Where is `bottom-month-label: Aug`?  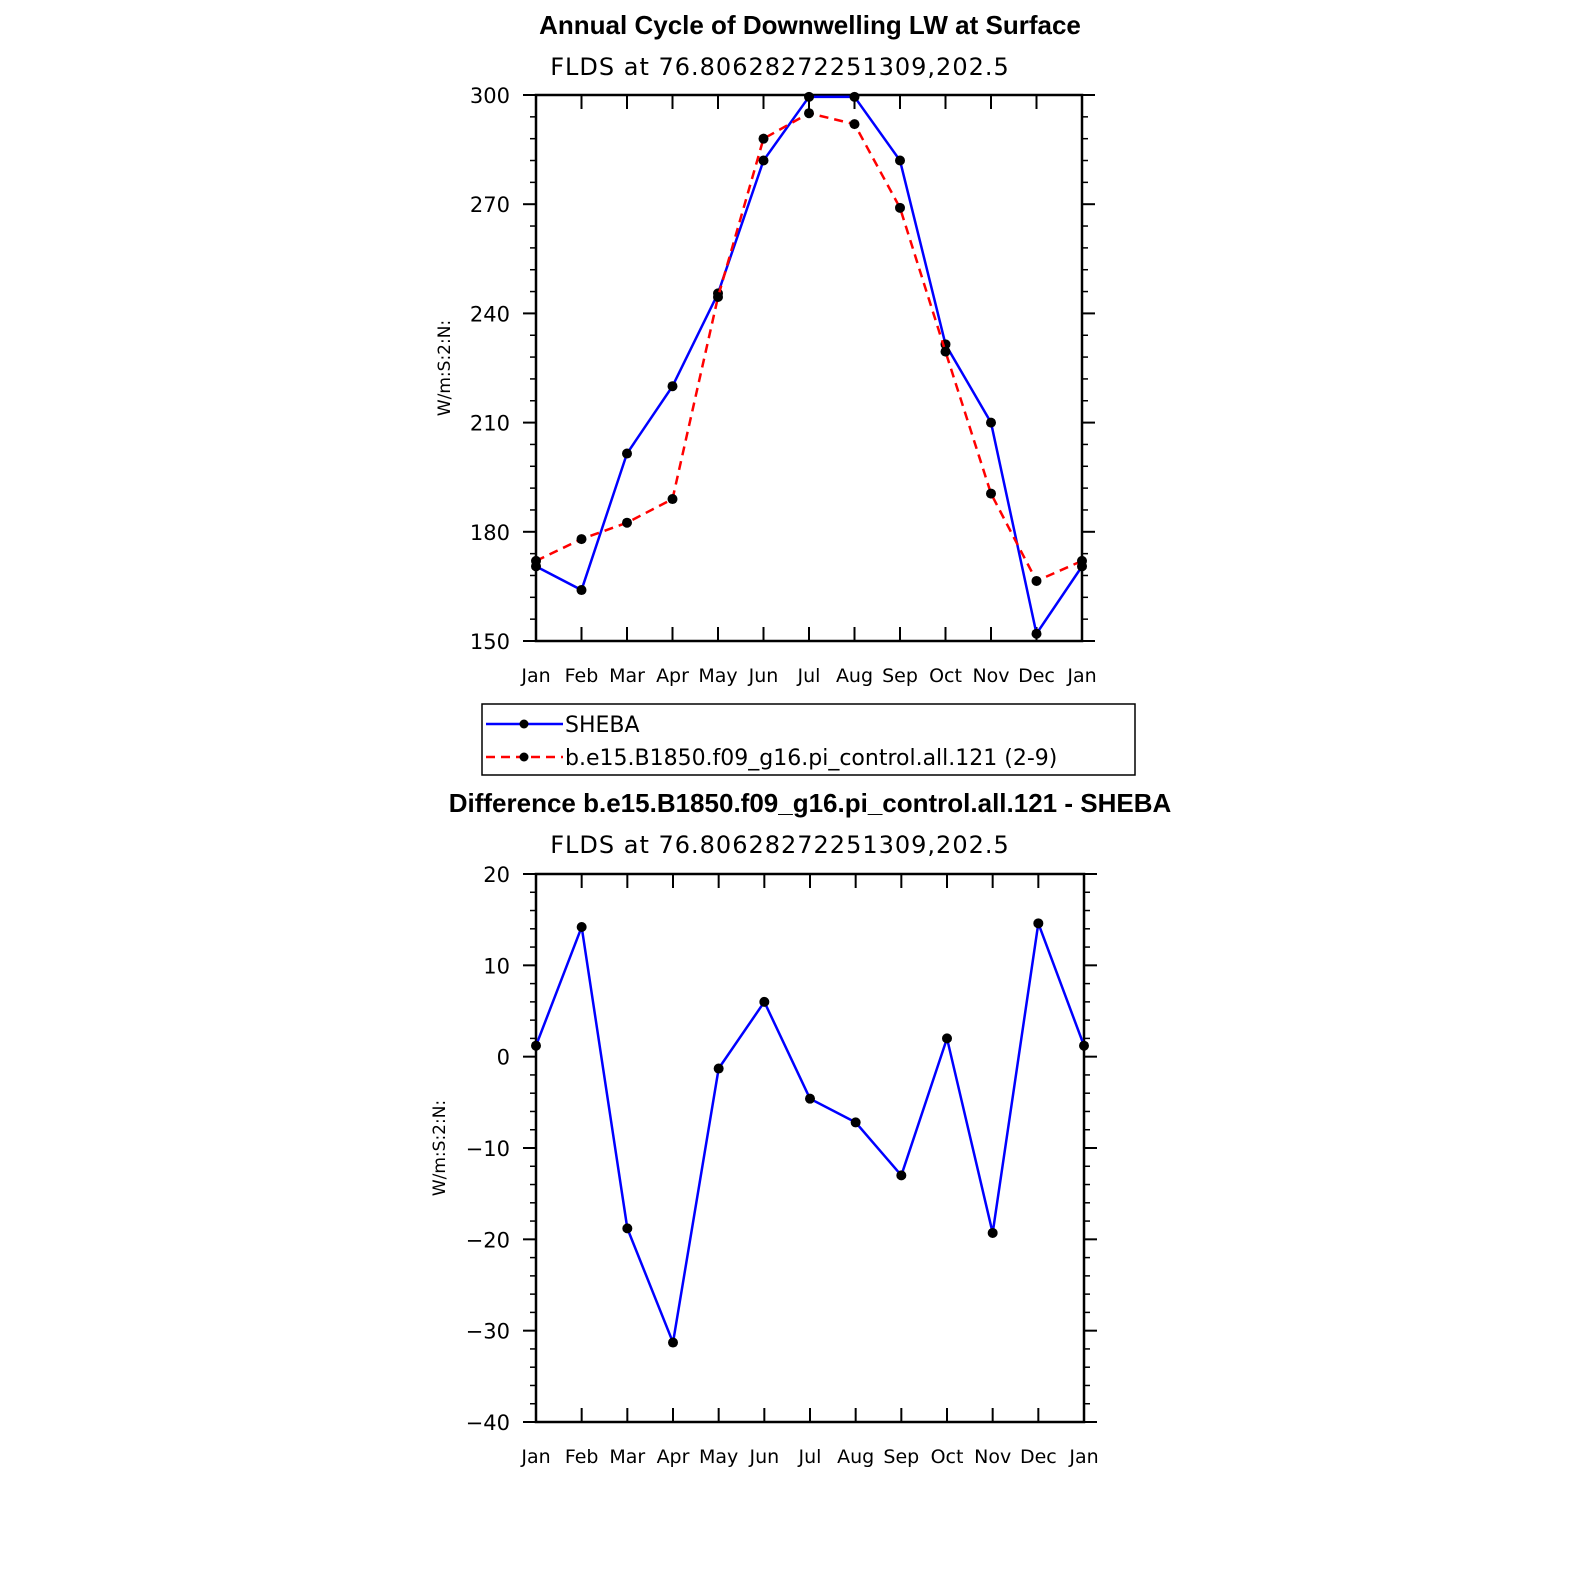 bottom-month-label: Aug is located at coordinates (855, 1457).